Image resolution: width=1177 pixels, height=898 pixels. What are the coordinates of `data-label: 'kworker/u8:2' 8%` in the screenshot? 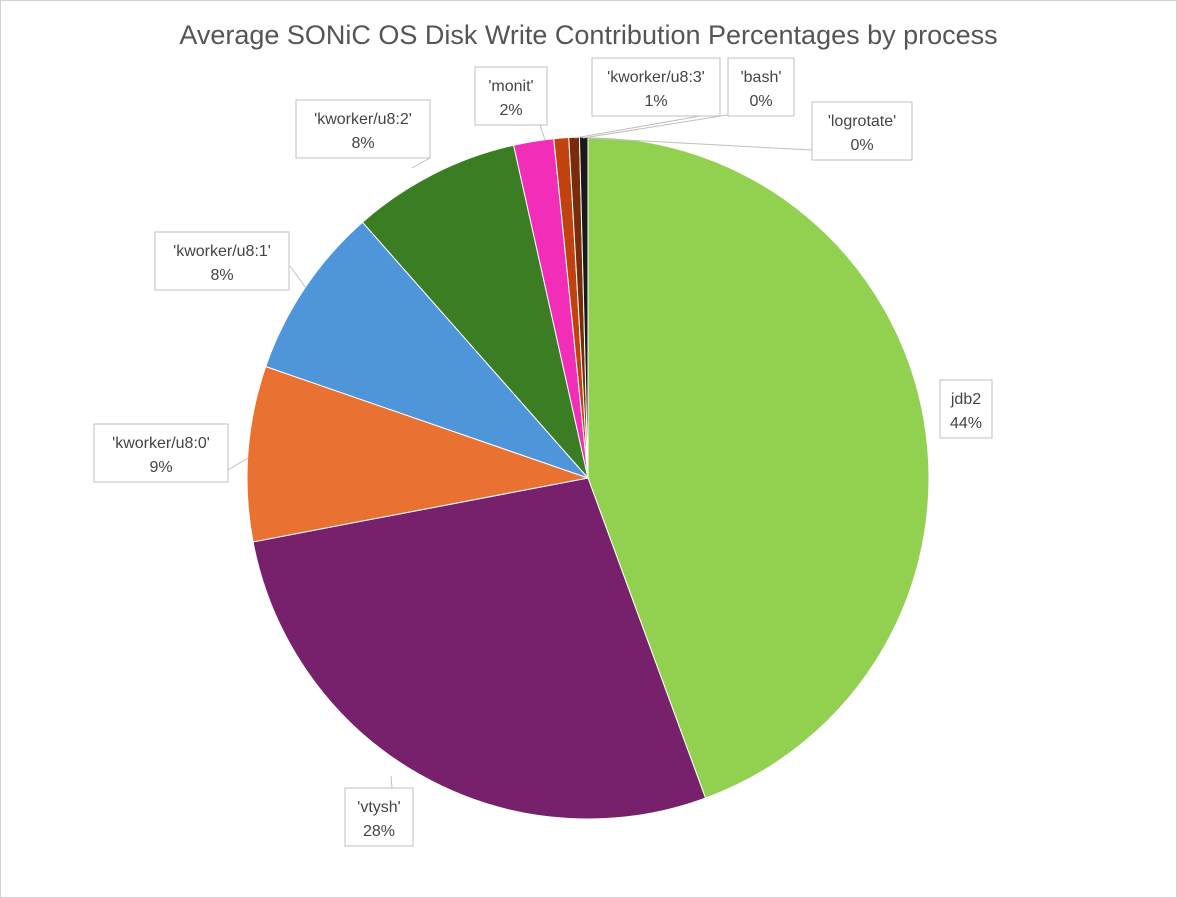 It's located at (363, 129).